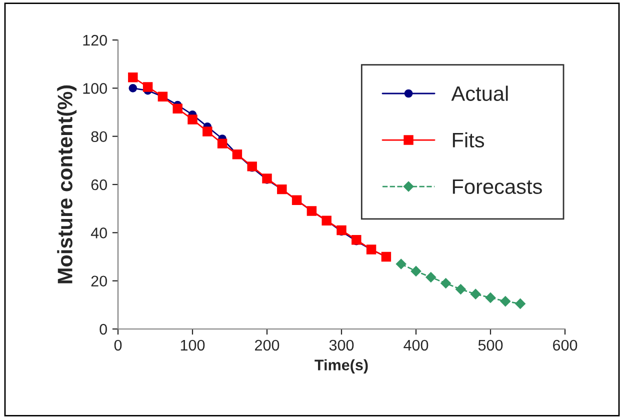  I want to click on y-tick-label: 120, so click(95, 40).